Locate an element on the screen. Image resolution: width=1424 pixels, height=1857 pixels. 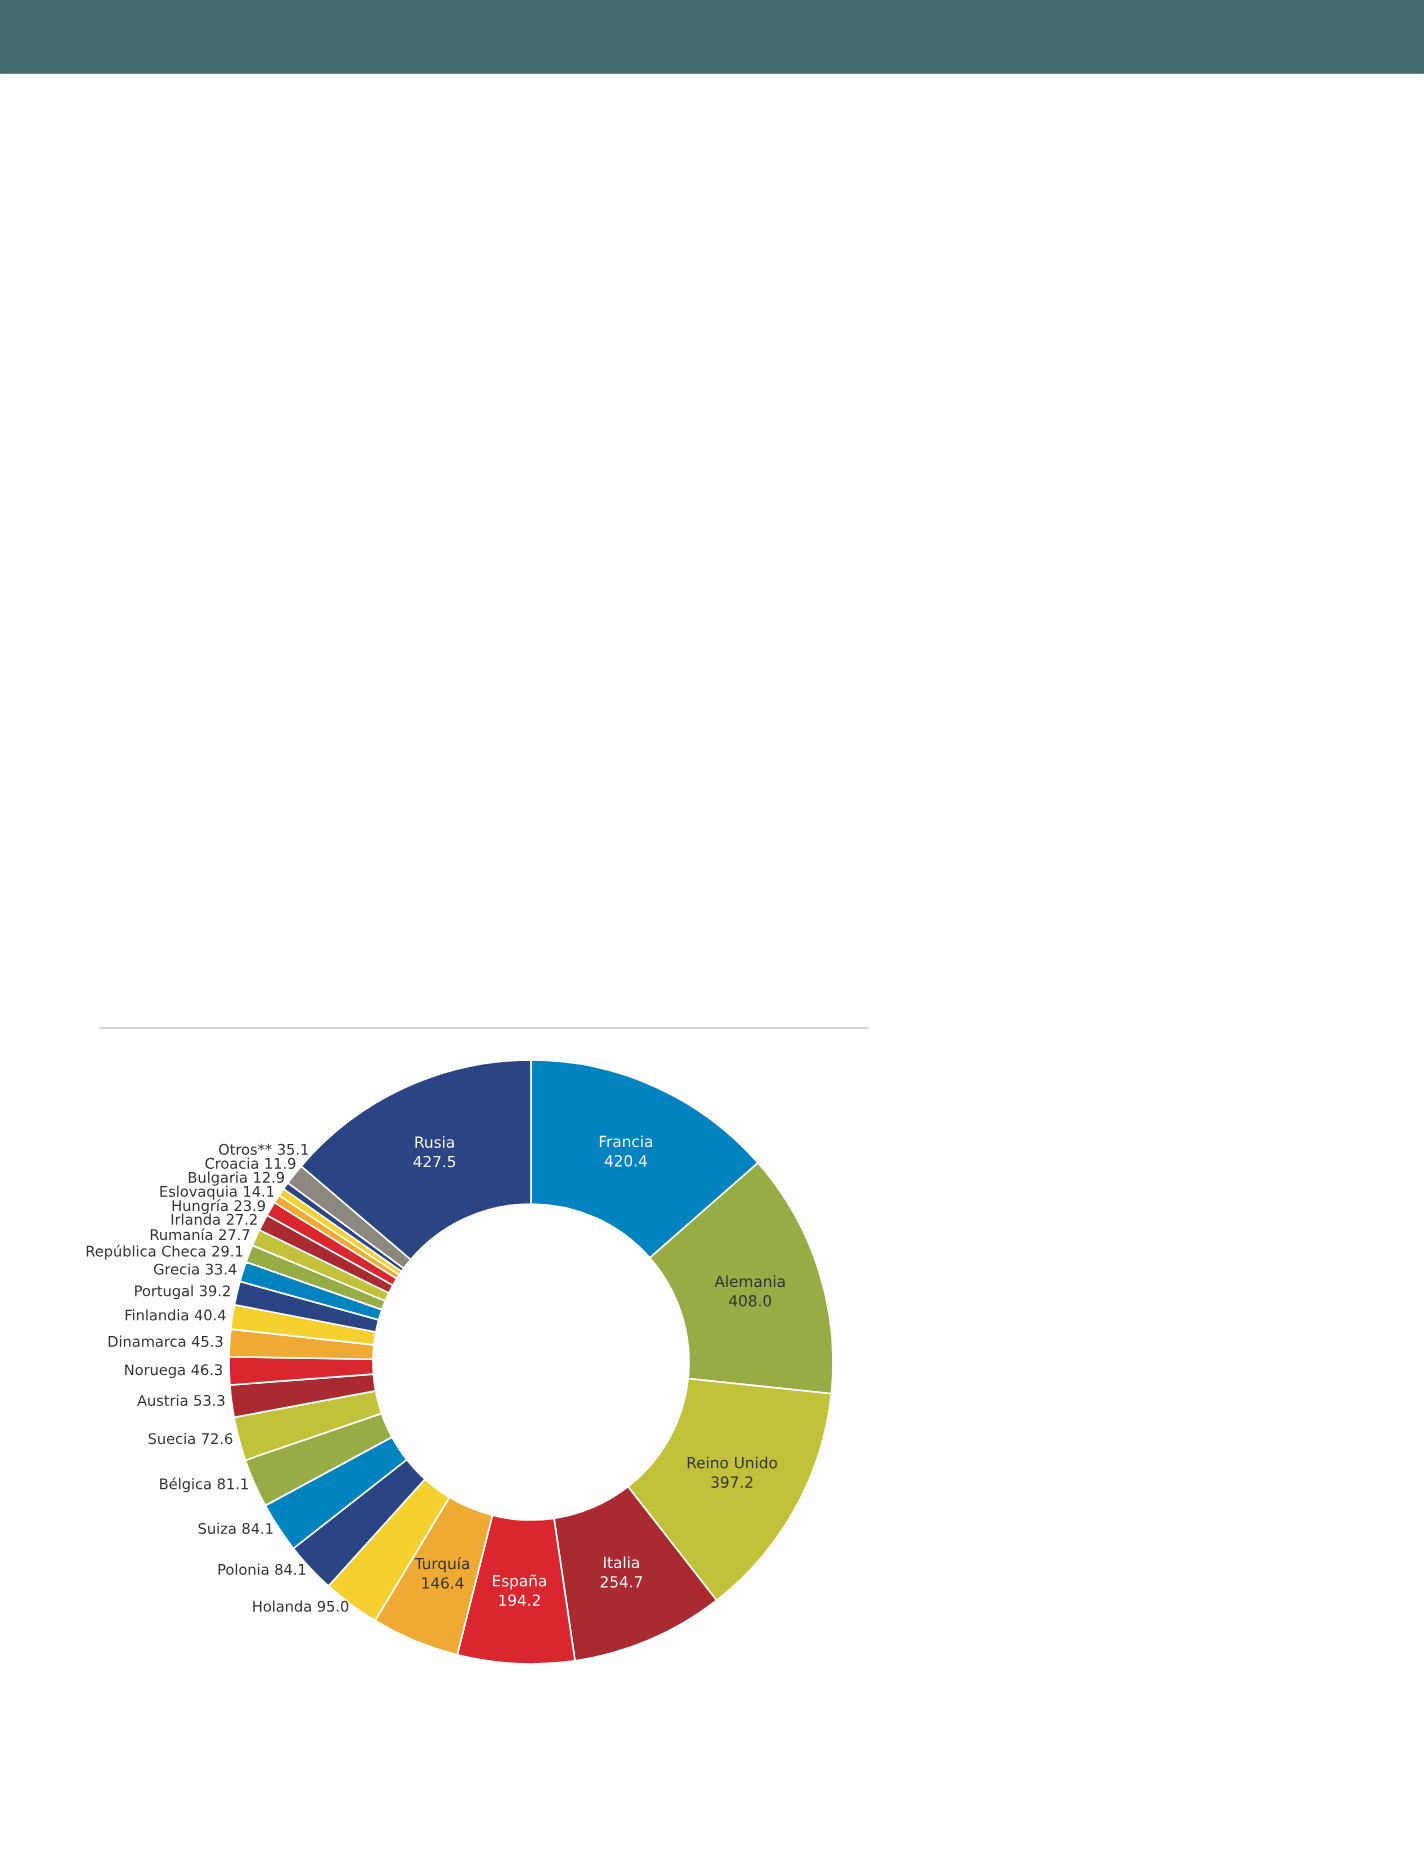
data-label: 146.4 is located at coordinates (443, 1583).